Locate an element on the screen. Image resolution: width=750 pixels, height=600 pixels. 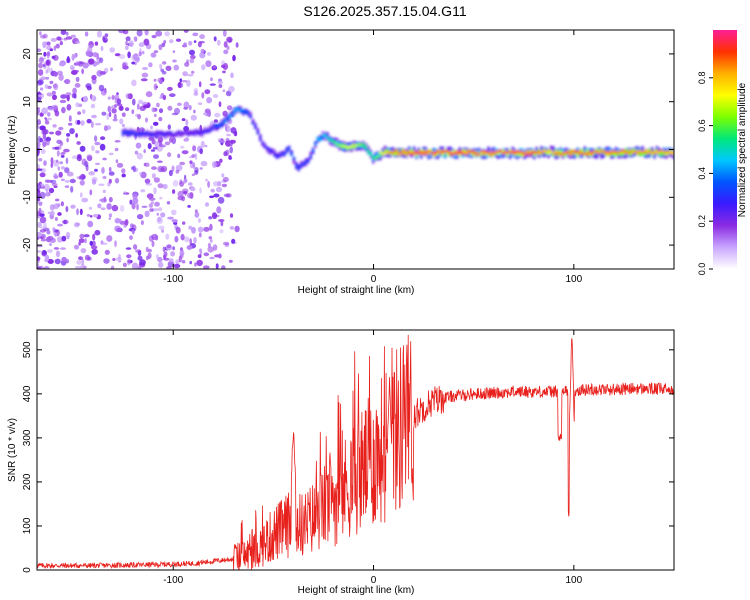
snr-y-tick-label: 100 is located at coordinates (27, 525).